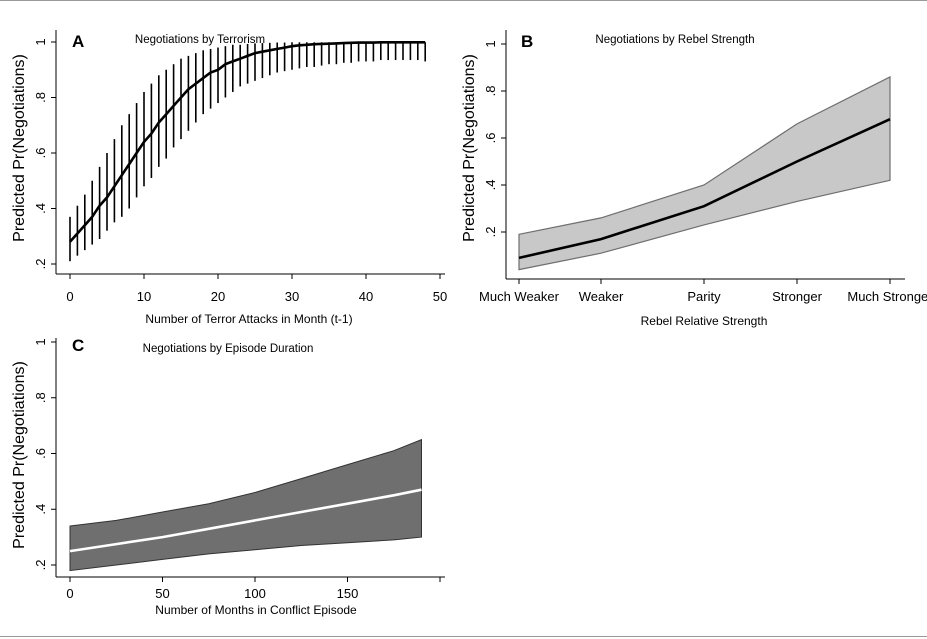  Describe the element at coordinates (704, 321) in the screenshot. I see `panel-b-x-axis-title: Rebel Relative Strength` at that location.